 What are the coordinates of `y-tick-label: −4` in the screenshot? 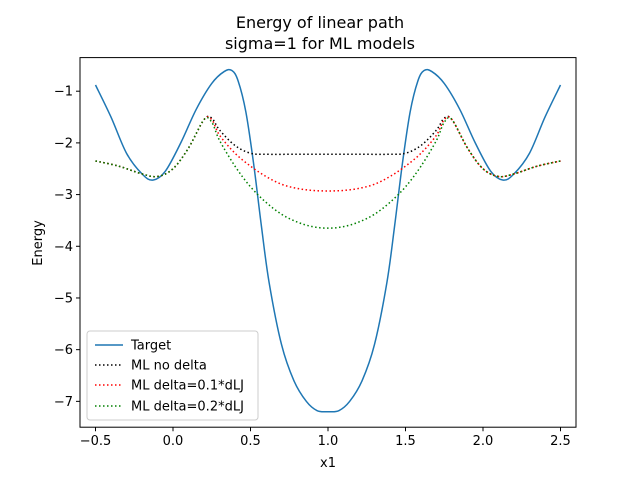 It's located at (63, 247).